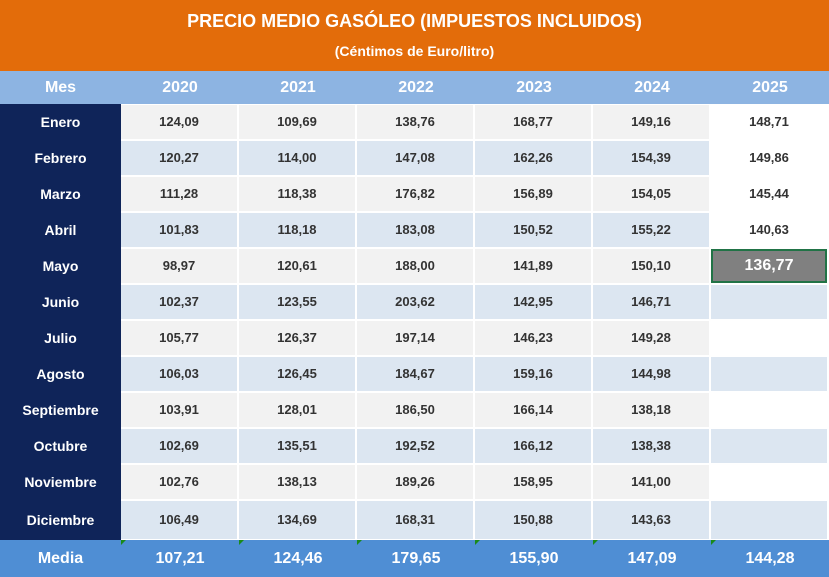  What do you see at coordinates (651, 194) in the screenshot?
I see `value-cell: 154,05` at bounding box center [651, 194].